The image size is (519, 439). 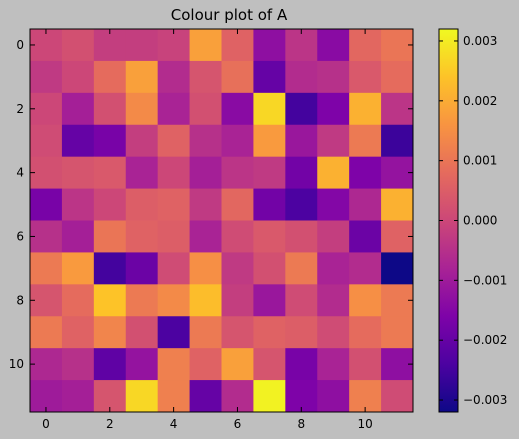 What do you see at coordinates (480, 41) in the screenshot?
I see `colorbar-tick-label: 0.003` at bounding box center [480, 41].